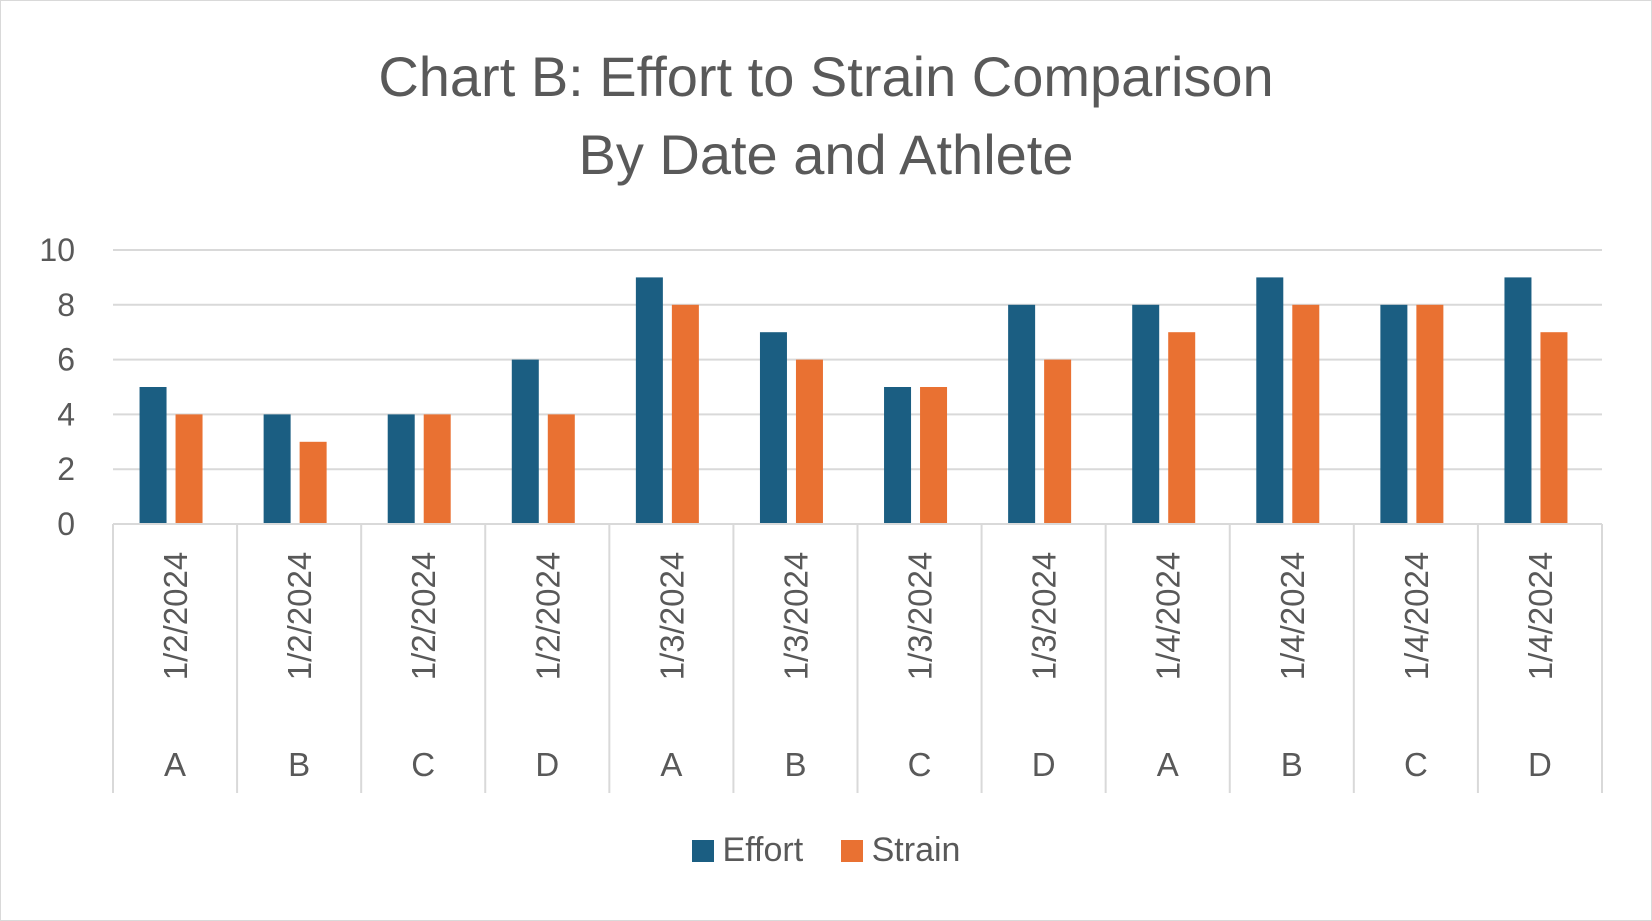 This screenshot has width=1652, height=921. Describe the element at coordinates (916, 850) in the screenshot. I see `legend-label-strain: Strain` at that location.